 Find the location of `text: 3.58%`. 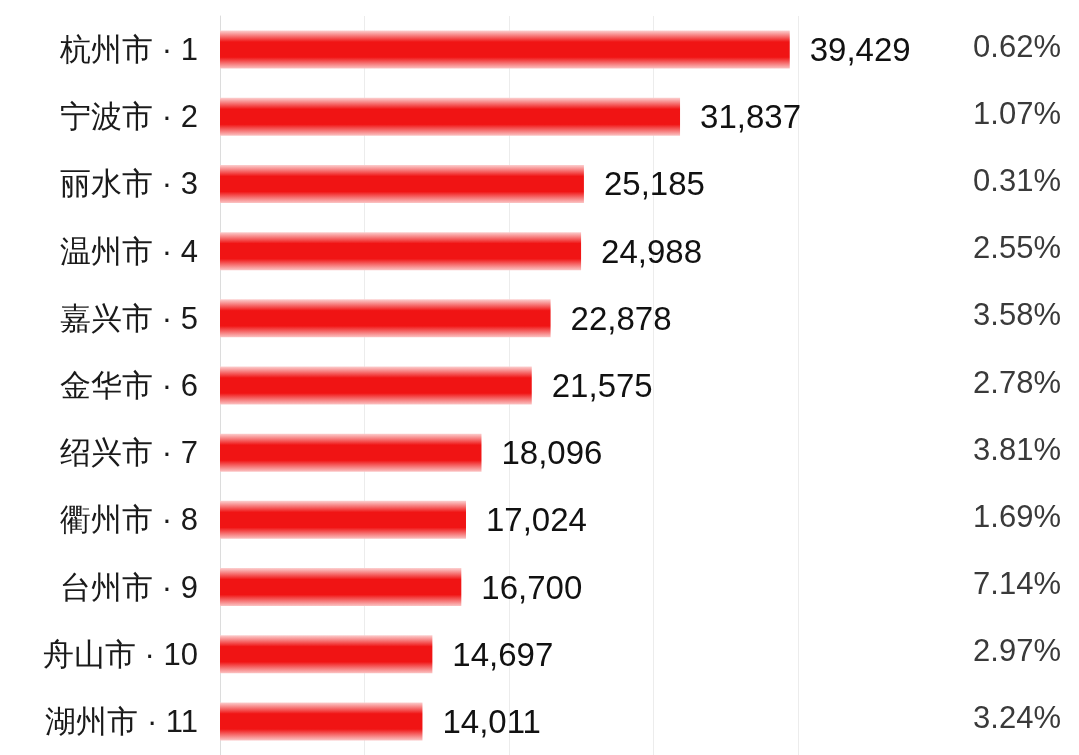

text: 3.58% is located at coordinates (1017, 315).